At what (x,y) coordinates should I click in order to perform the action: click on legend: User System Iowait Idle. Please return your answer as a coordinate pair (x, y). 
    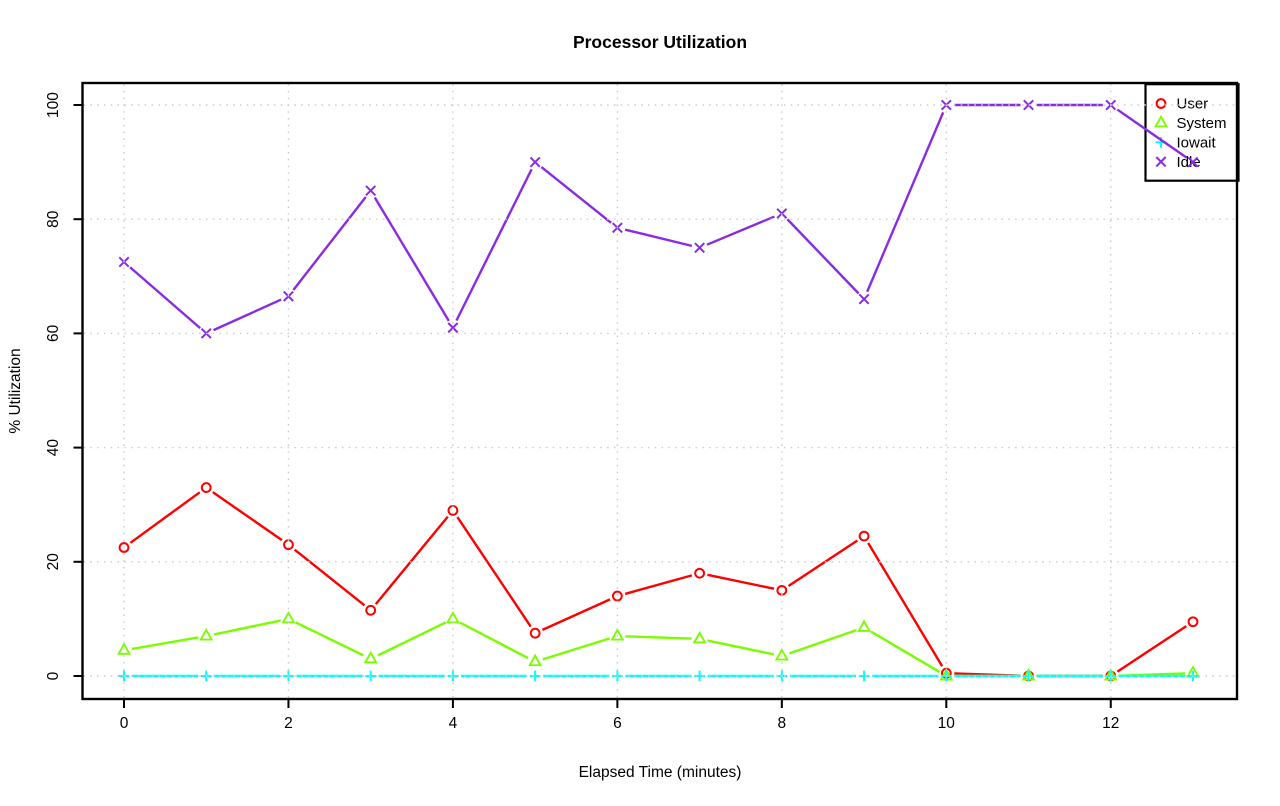
    Looking at the image, I should click on (1192, 132).